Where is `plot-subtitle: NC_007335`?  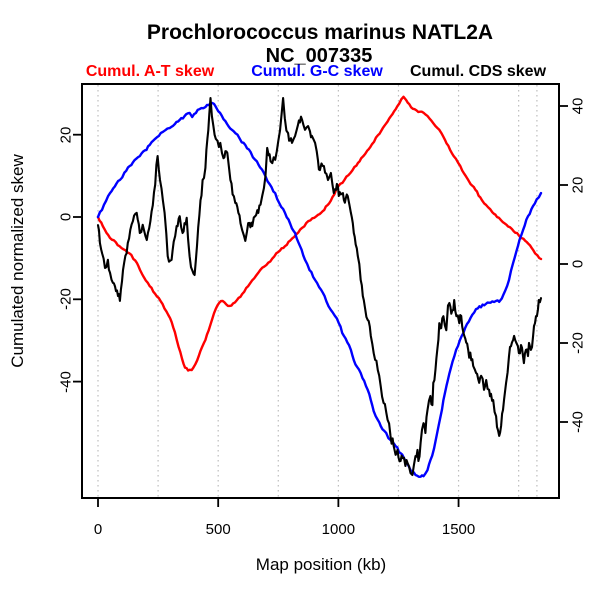 plot-subtitle: NC_007335 is located at coordinates (319, 56).